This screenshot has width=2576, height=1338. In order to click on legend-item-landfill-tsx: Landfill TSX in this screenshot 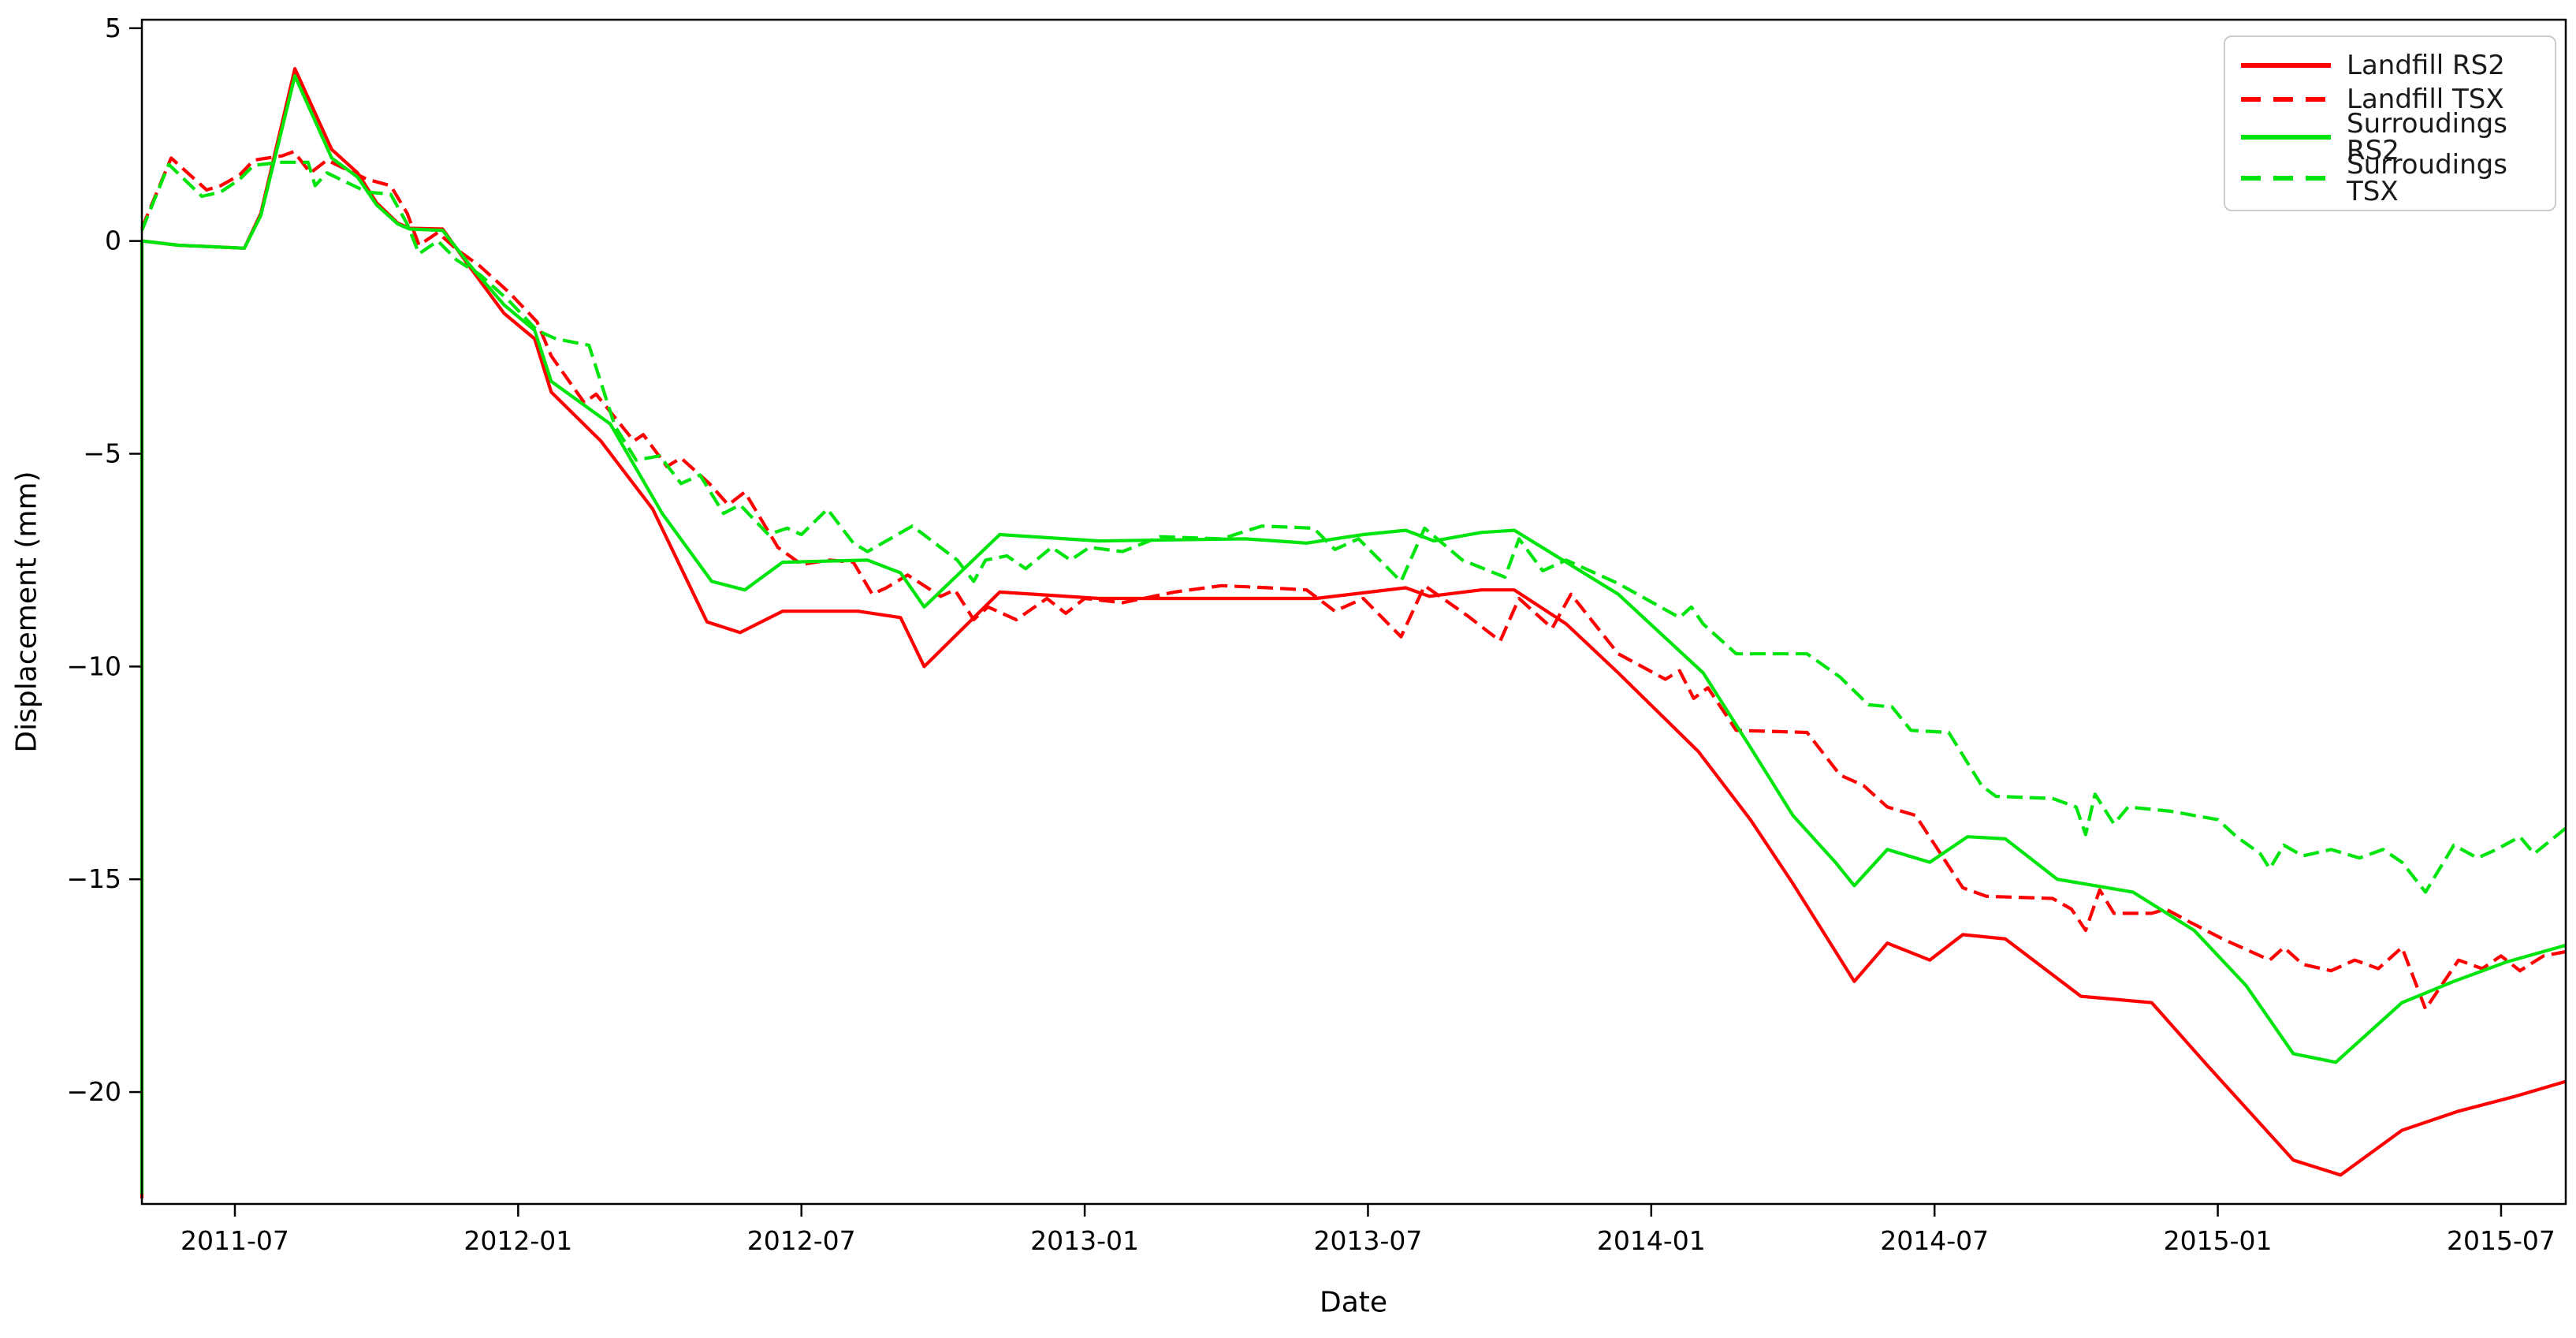, I will do `click(2390, 100)`.